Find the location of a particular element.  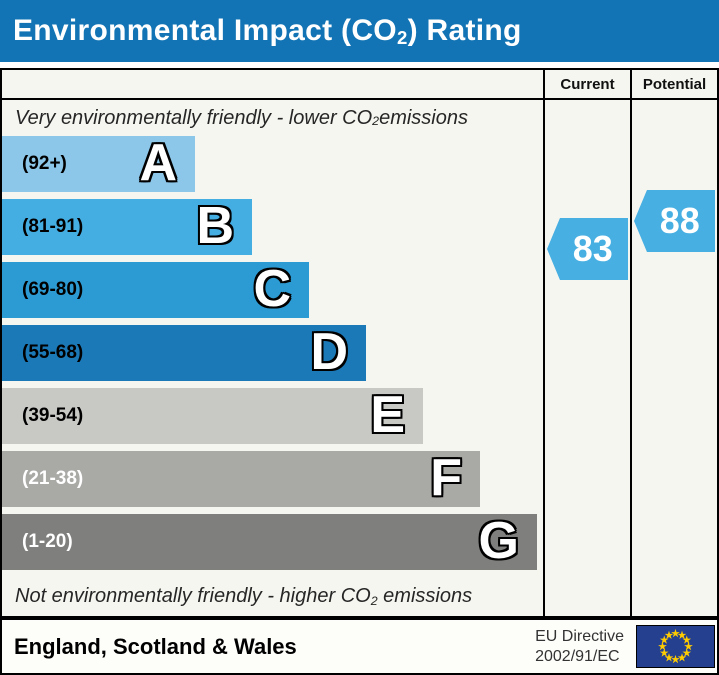

potential-rating-value: 88 is located at coordinates (679, 220).